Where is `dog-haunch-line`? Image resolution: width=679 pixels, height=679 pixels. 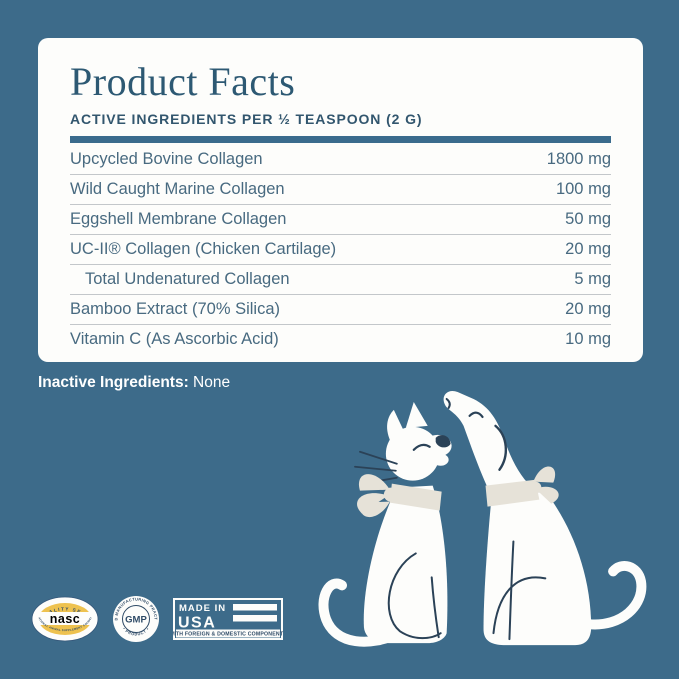
dog-haunch-line is located at coordinates (519, 605).